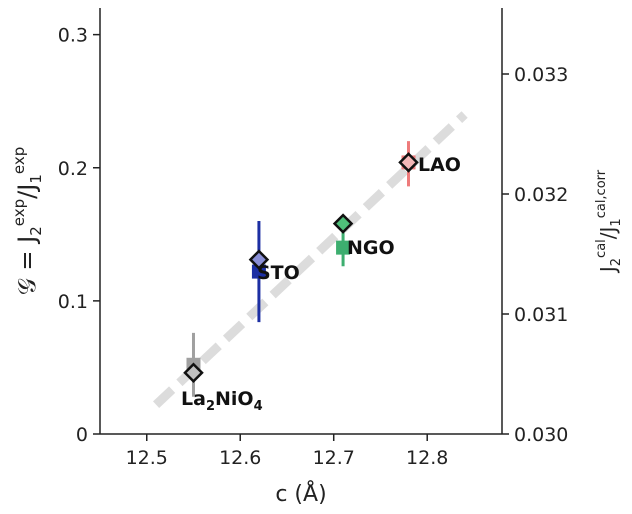 This screenshot has width=632, height=514. I want to click on x-tick-label-3: 12.8, so click(427, 458).